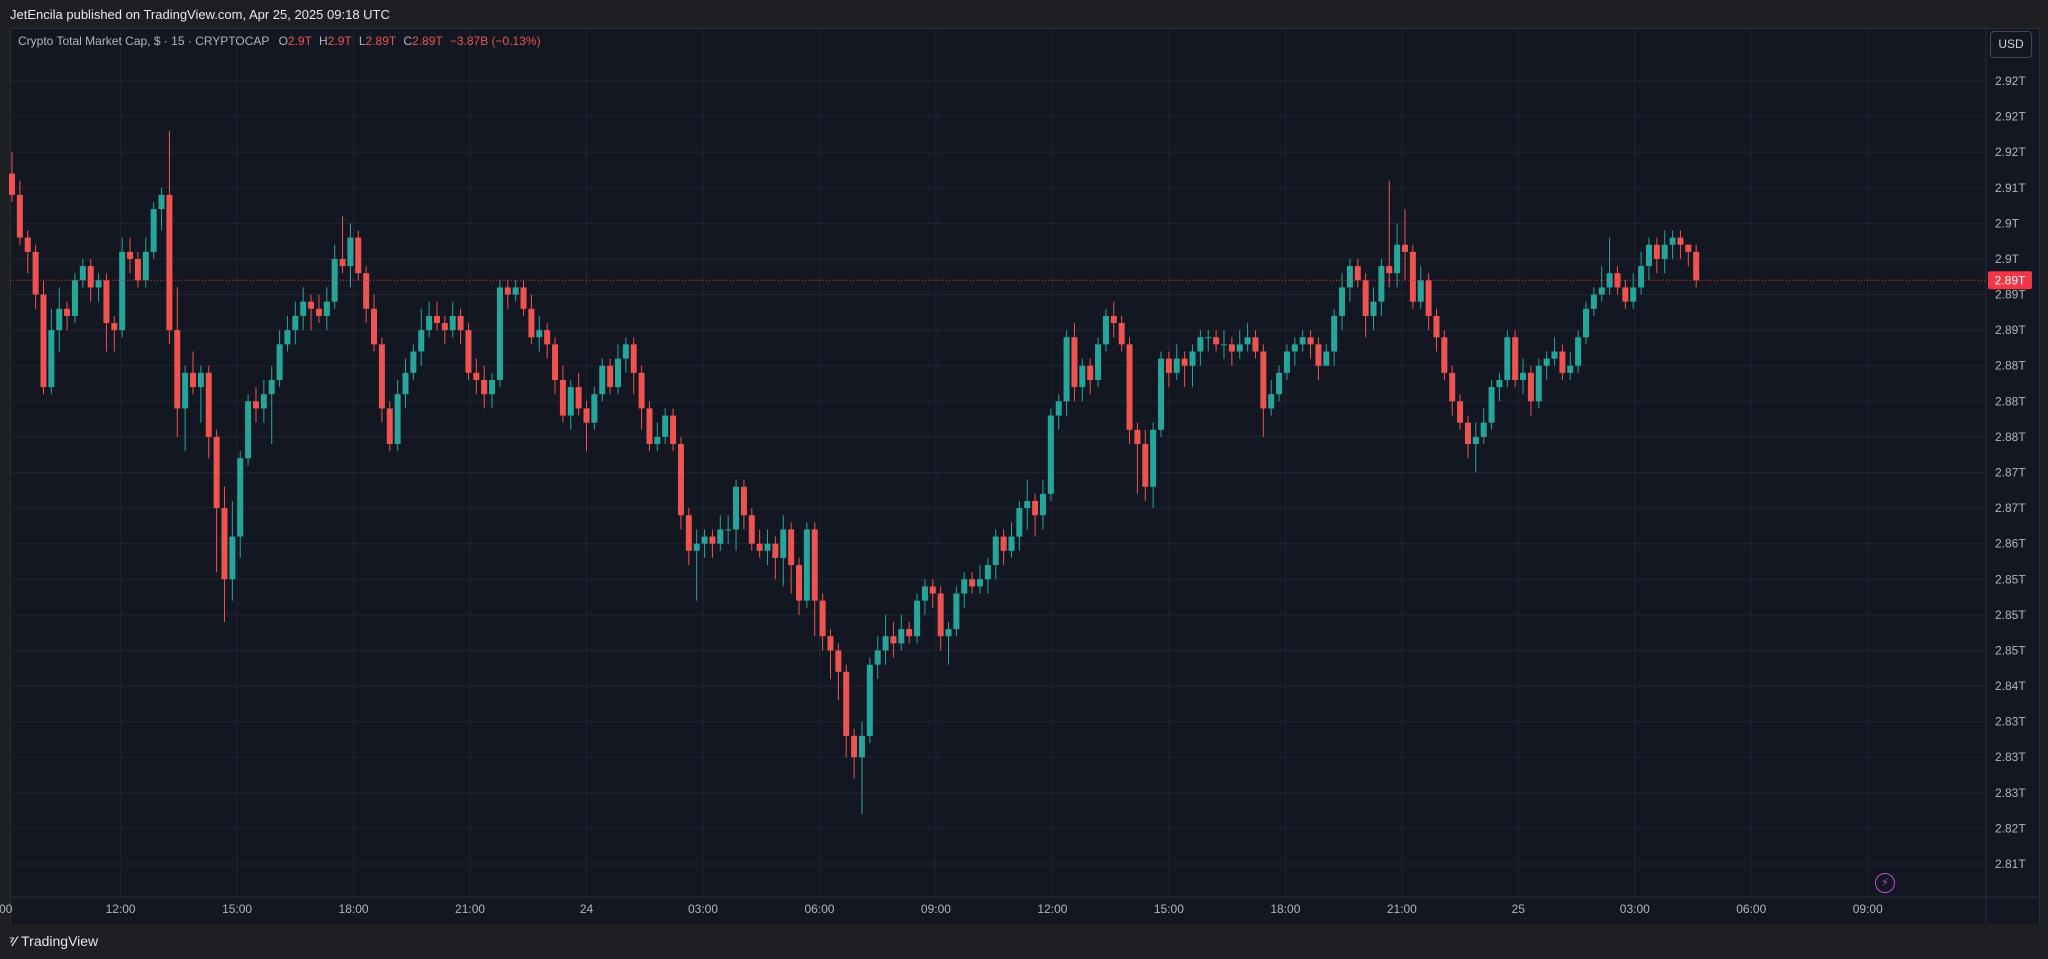  I want to click on time-tick-label: 18:00, so click(354, 909).